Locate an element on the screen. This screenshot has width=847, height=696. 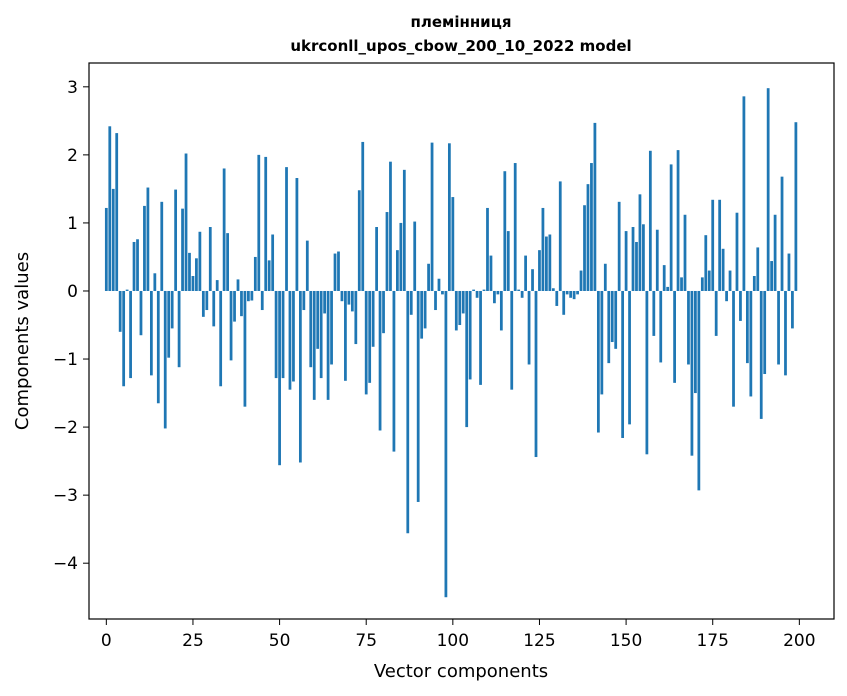
x-axis-label: Vector components is located at coordinates (461, 671).